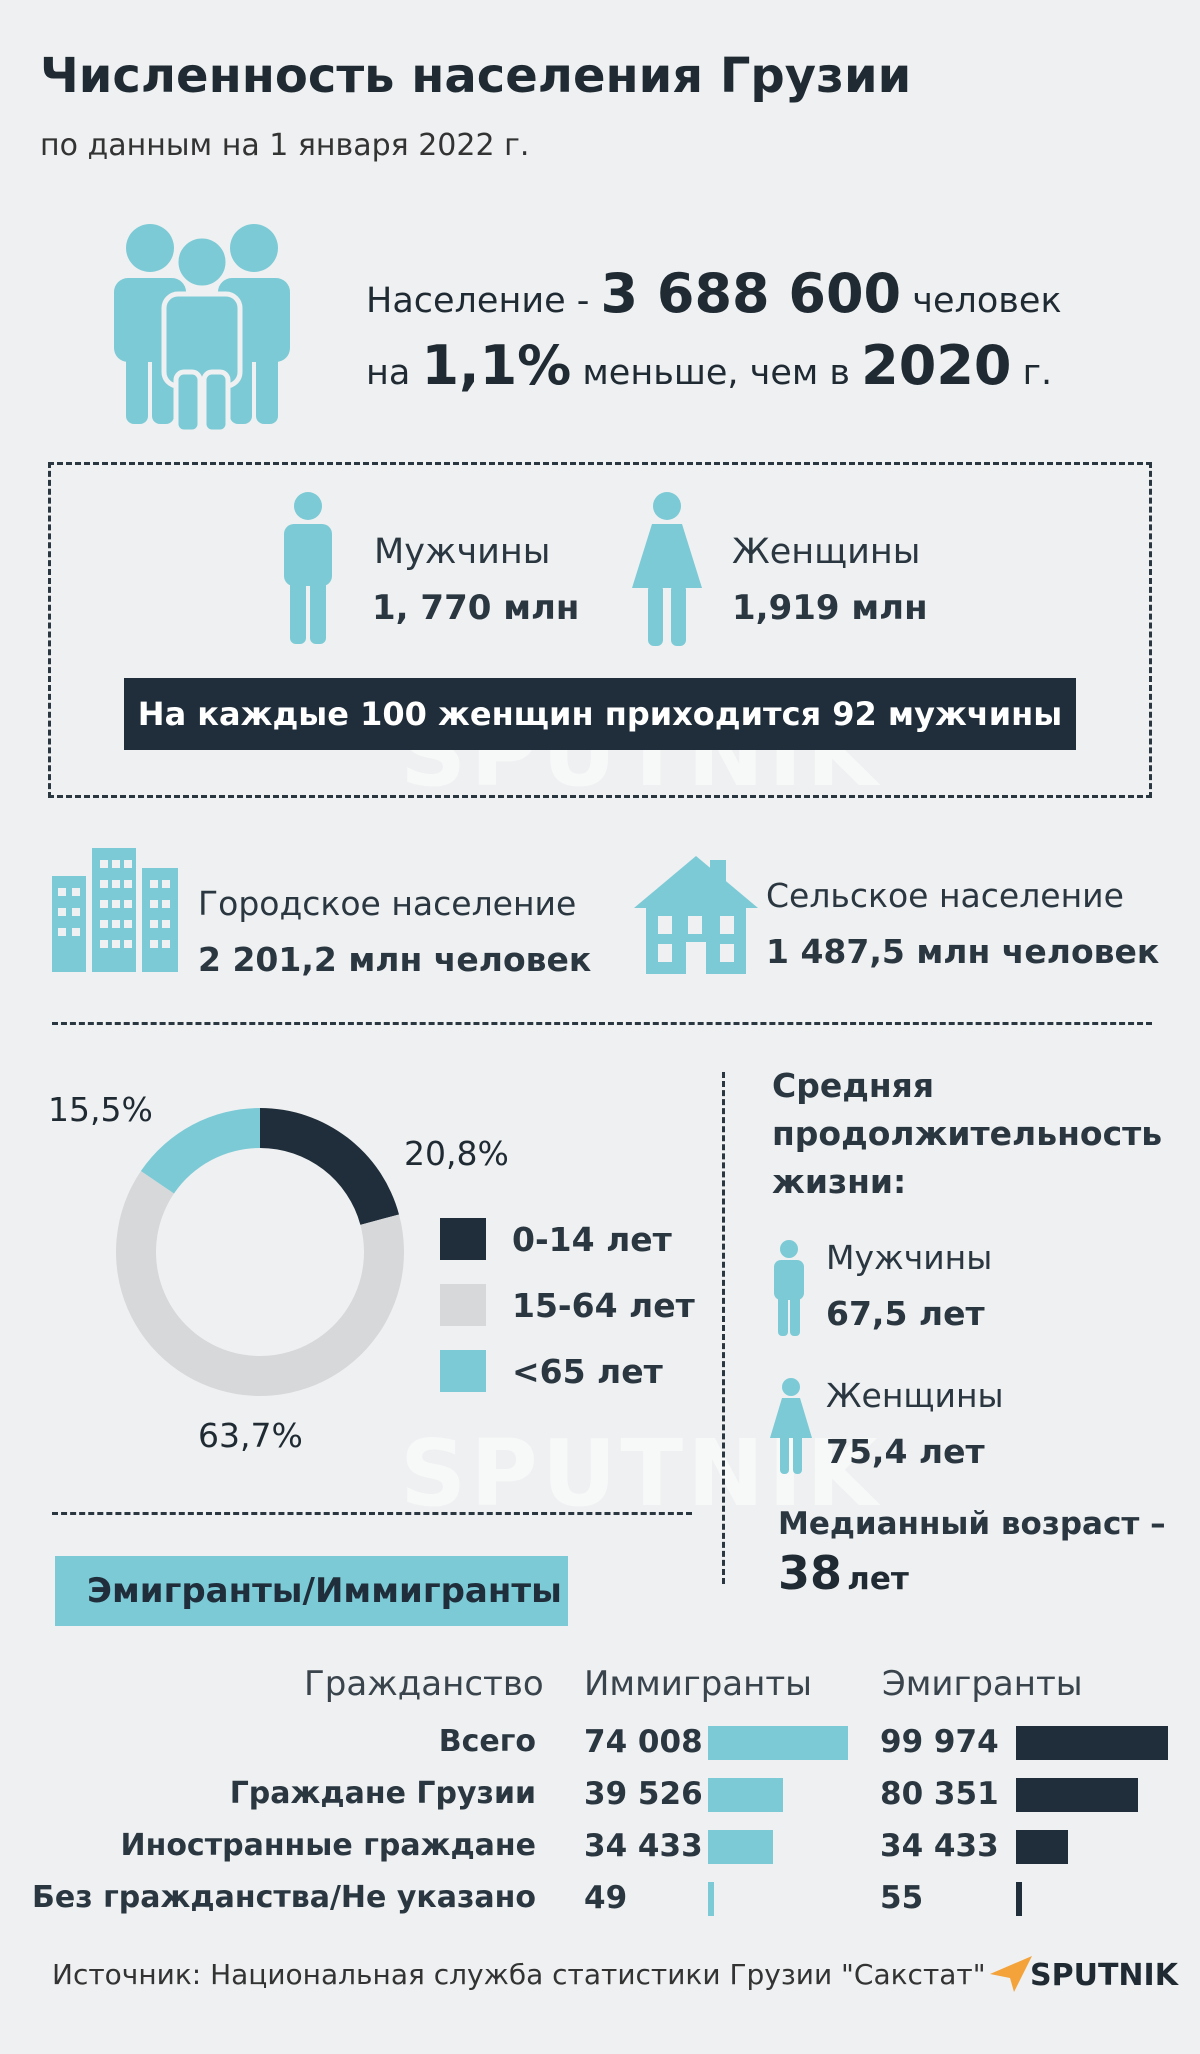  I want to click on men-value: 1, 770 млн, so click(476, 608).